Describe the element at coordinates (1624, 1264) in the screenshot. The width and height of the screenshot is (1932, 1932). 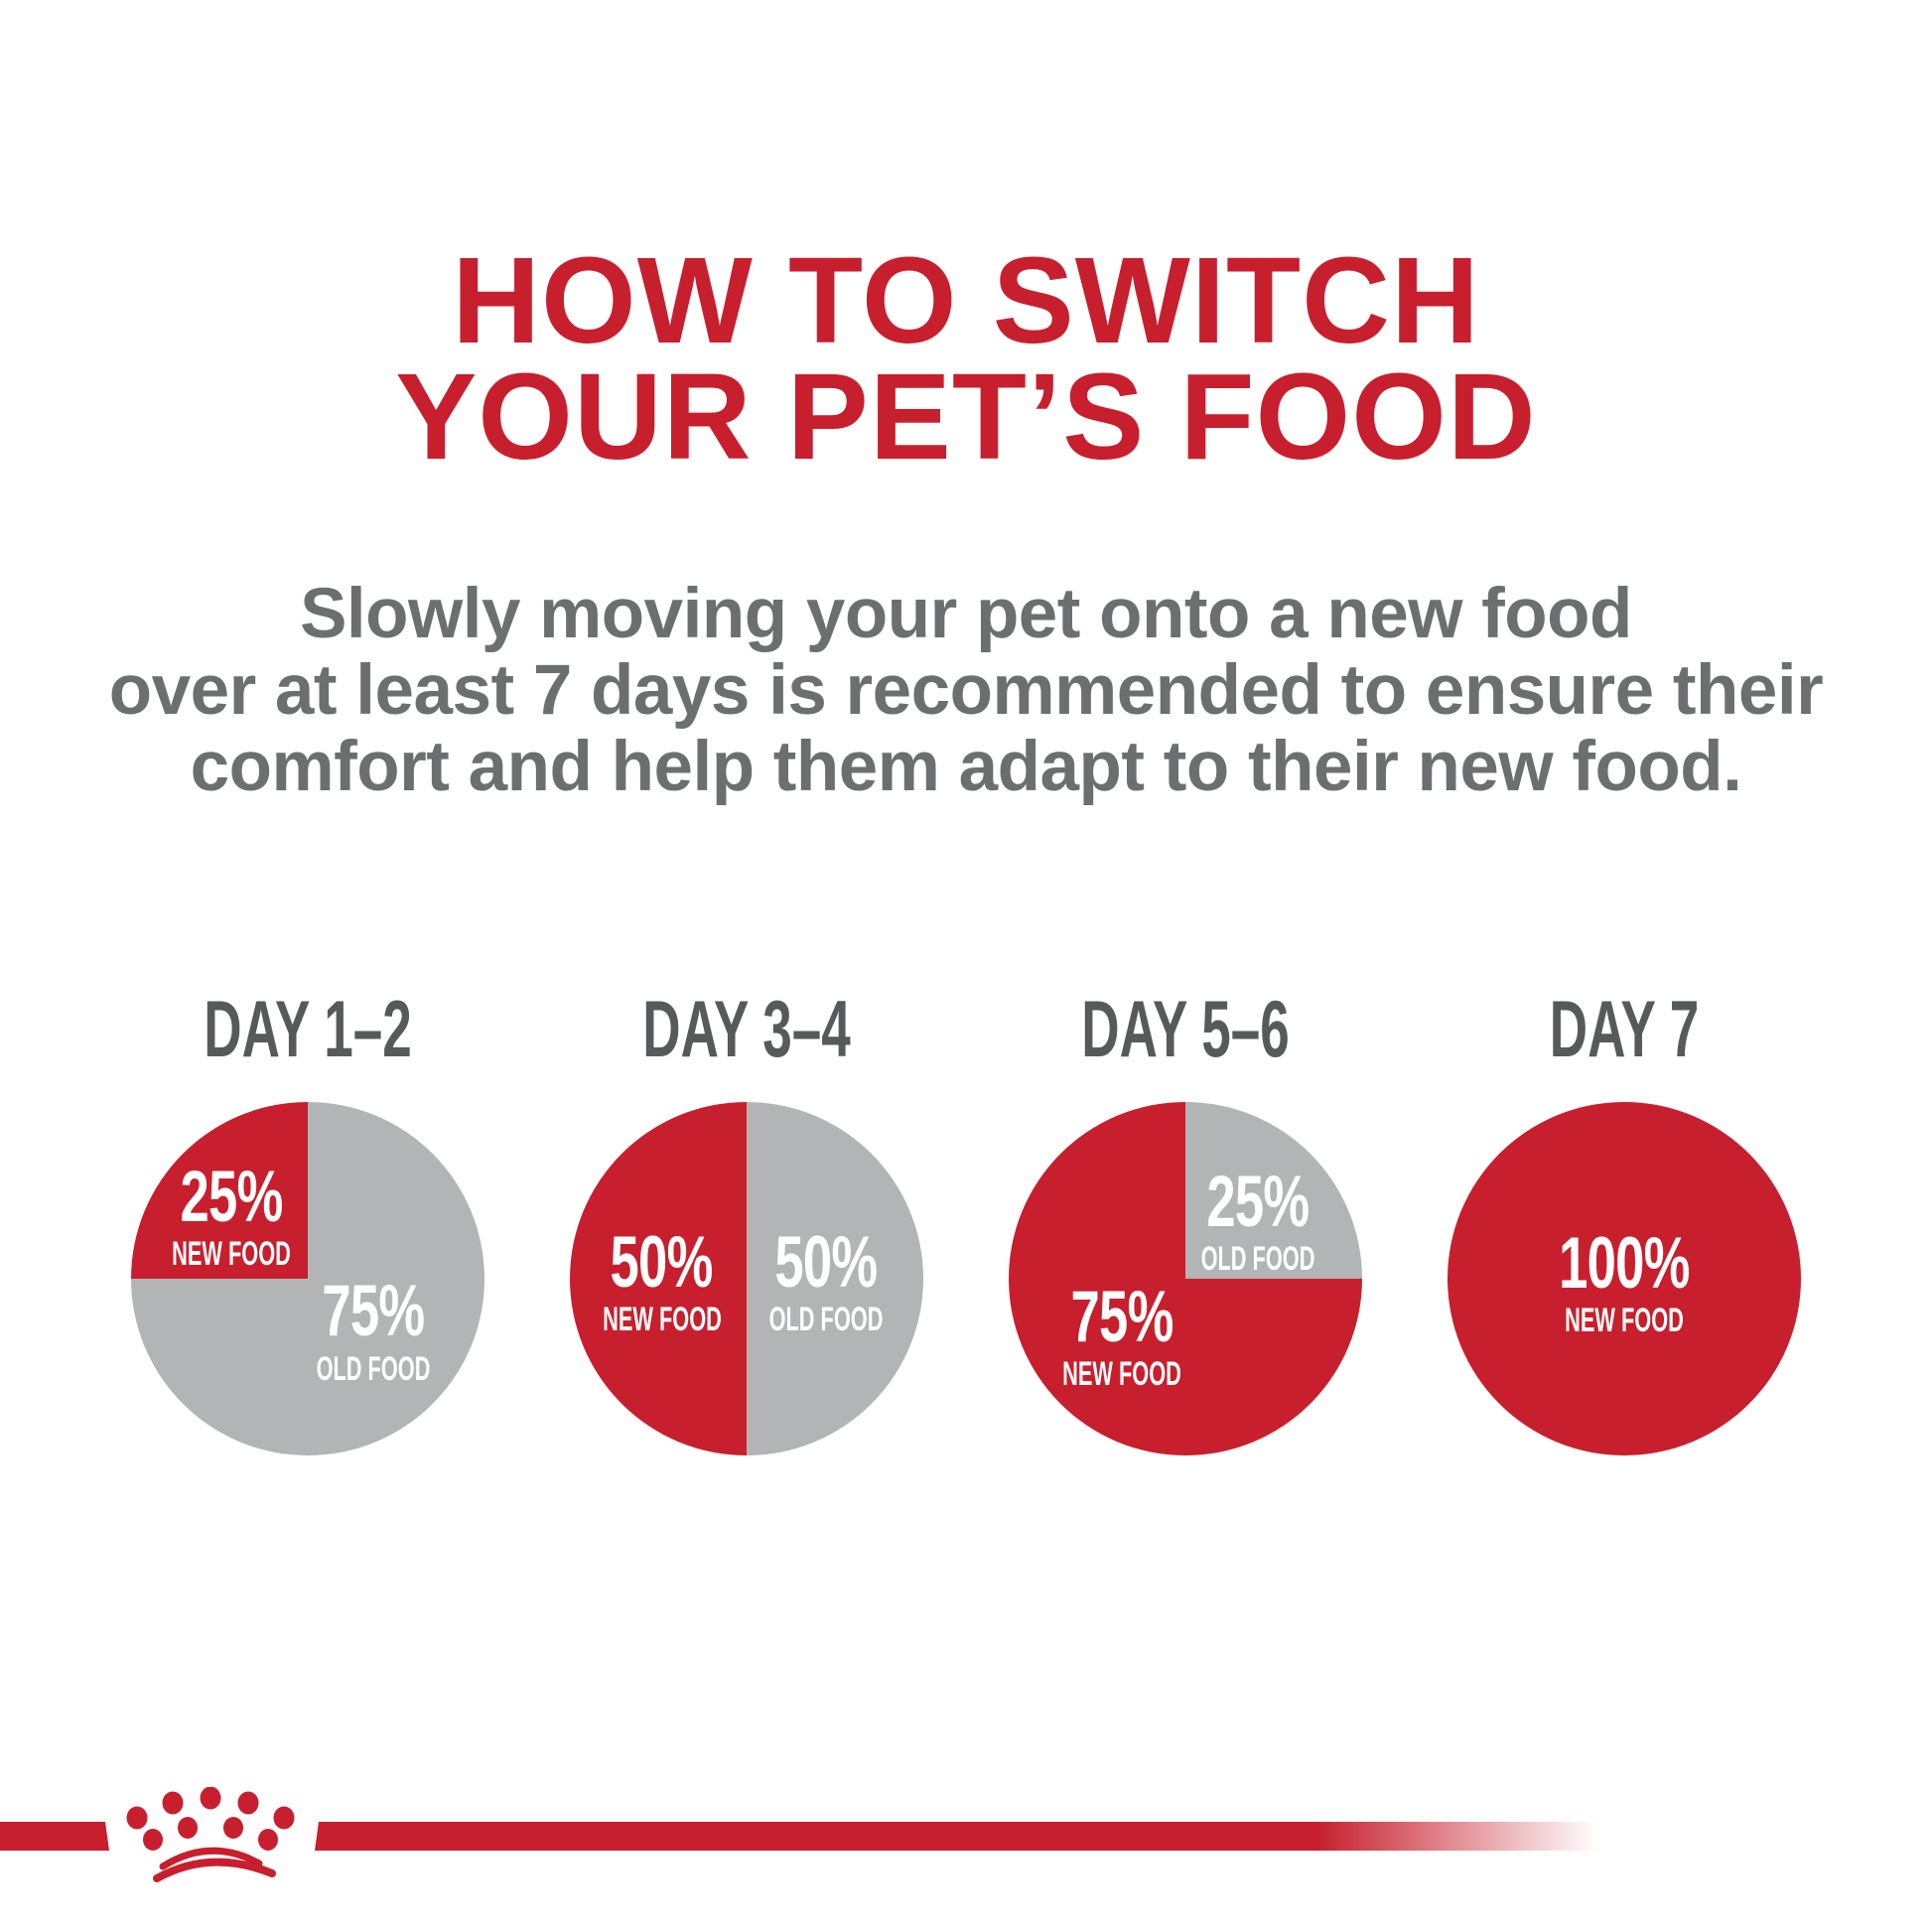
I see `slice-percent: 100%` at that location.